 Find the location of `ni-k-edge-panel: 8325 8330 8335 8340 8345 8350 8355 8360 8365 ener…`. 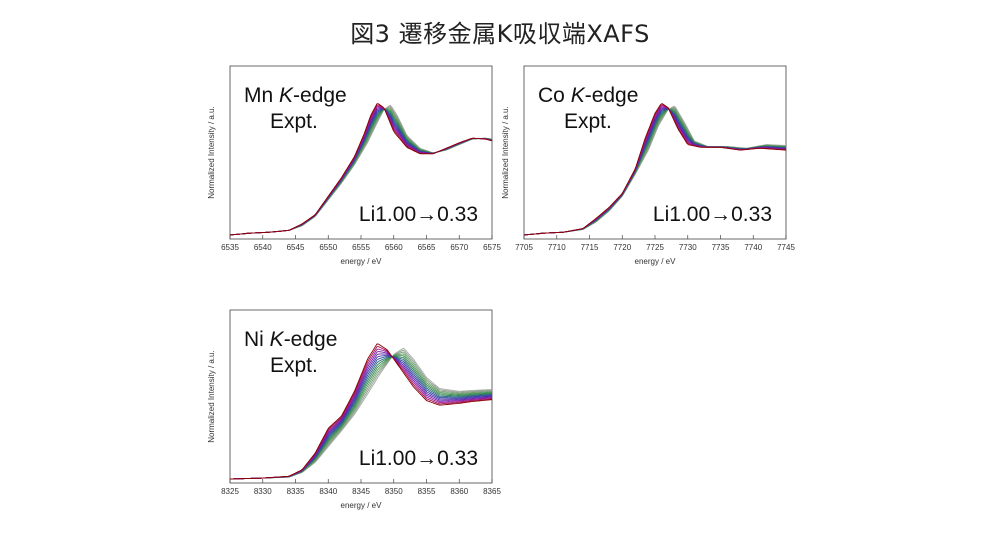

ni-k-edge-panel: 8325 8330 8335 8340 8345 8350 8355 8360 8365 ener… is located at coordinates (354, 409).